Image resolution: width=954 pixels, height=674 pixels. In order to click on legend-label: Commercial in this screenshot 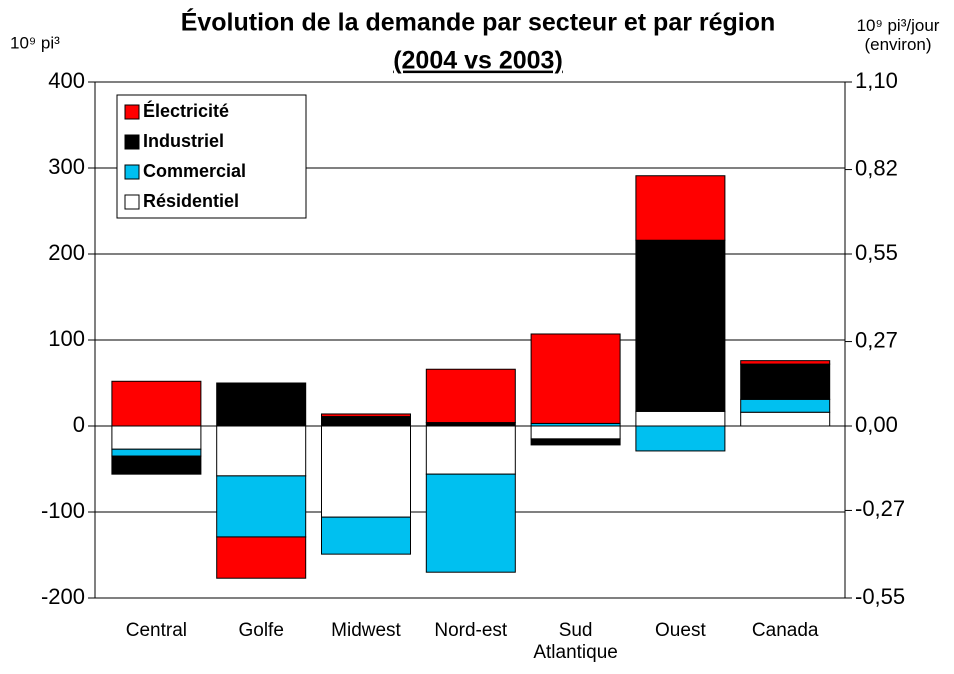, I will do `click(194, 171)`.